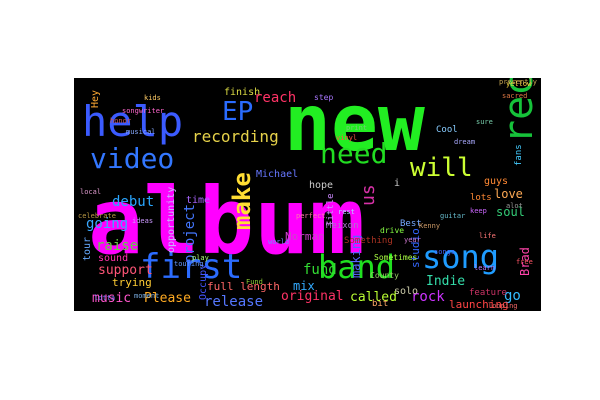 The width and height of the screenshot is (600, 400). What do you see at coordinates (233, 302) in the screenshot?
I see `word-release: release` at bounding box center [233, 302].